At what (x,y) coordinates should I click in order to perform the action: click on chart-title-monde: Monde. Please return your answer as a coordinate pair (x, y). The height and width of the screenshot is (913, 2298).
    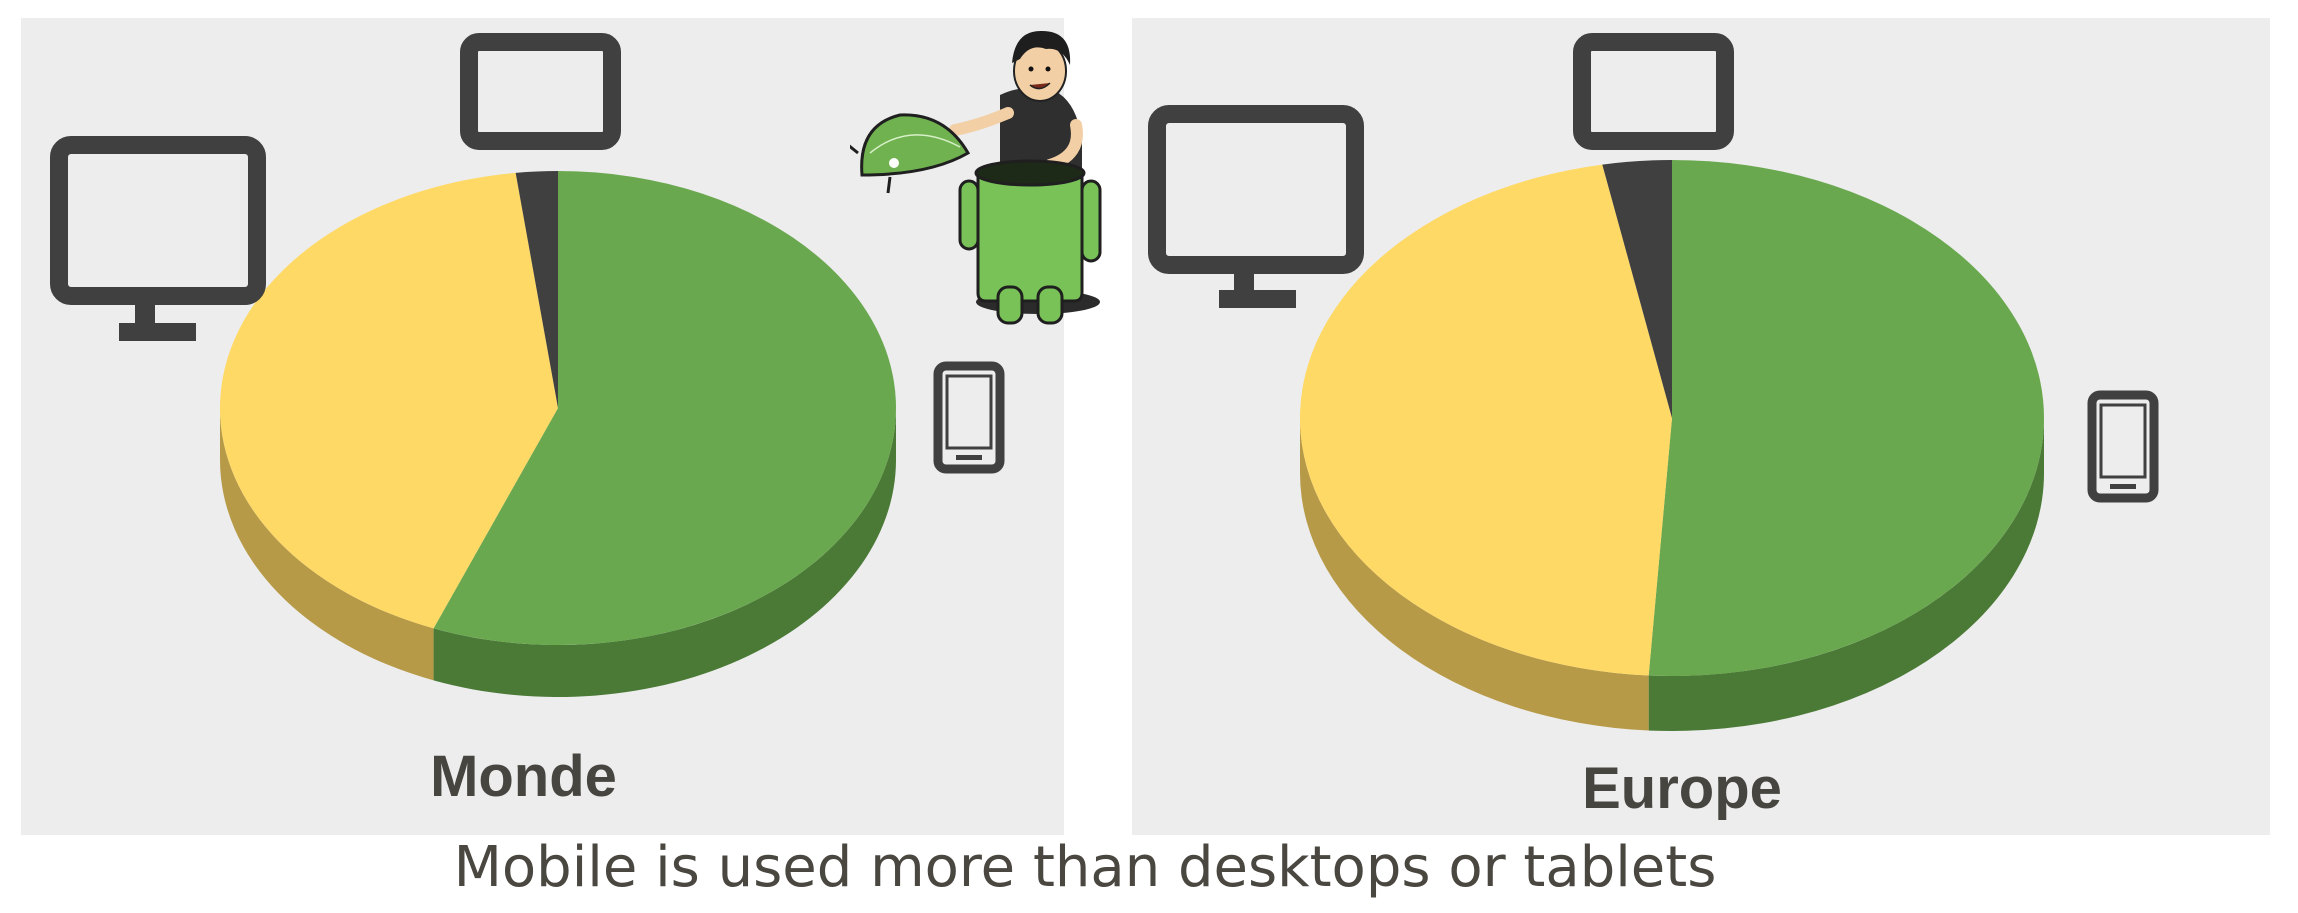
    Looking at the image, I should click on (523, 776).